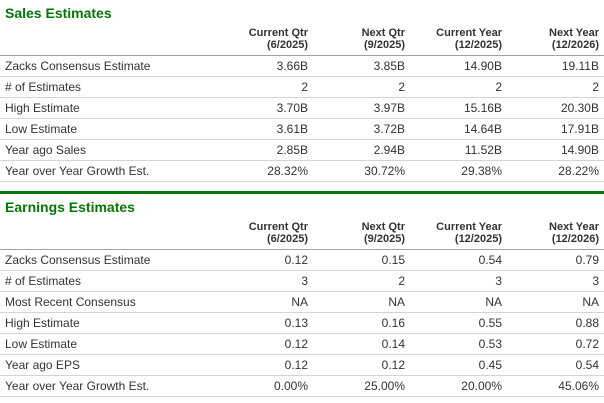 This screenshot has width=604, height=403. I want to click on sales-header-current-qtr: Current Qtr (6/2025), so click(264, 40).